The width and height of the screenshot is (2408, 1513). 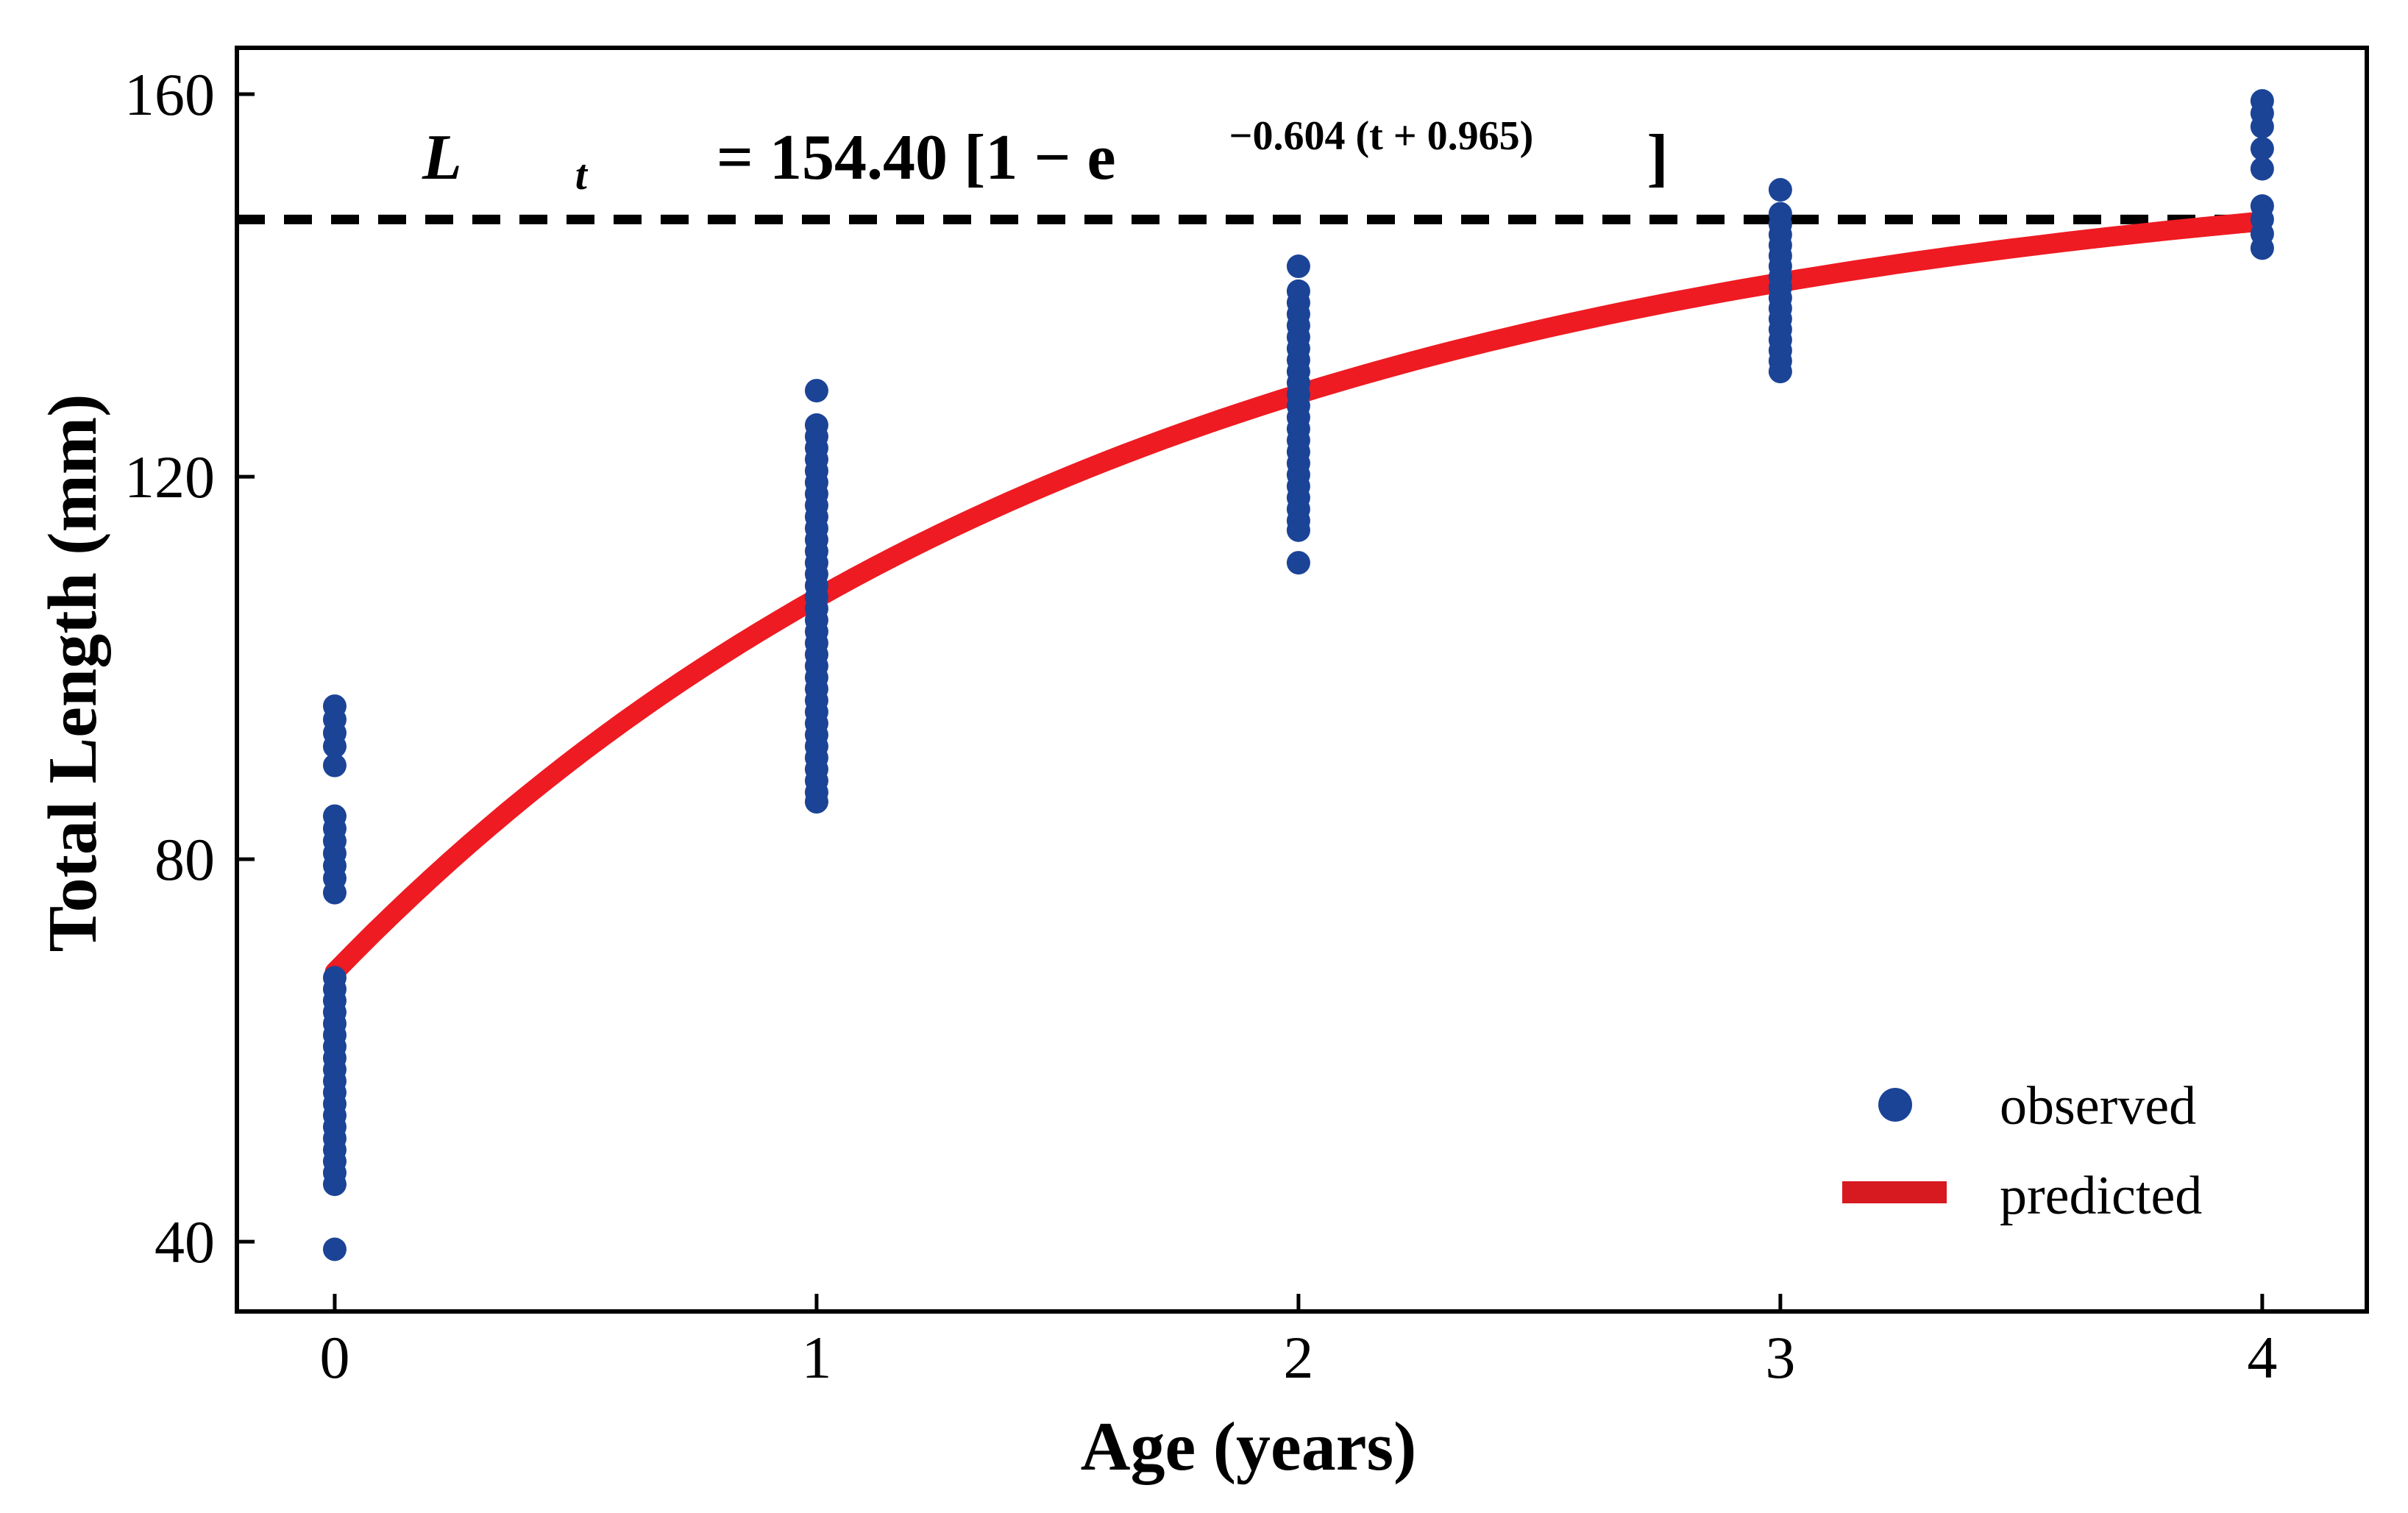 What do you see at coordinates (1780, 1357) in the screenshot?
I see `x-tick-label: 3` at bounding box center [1780, 1357].